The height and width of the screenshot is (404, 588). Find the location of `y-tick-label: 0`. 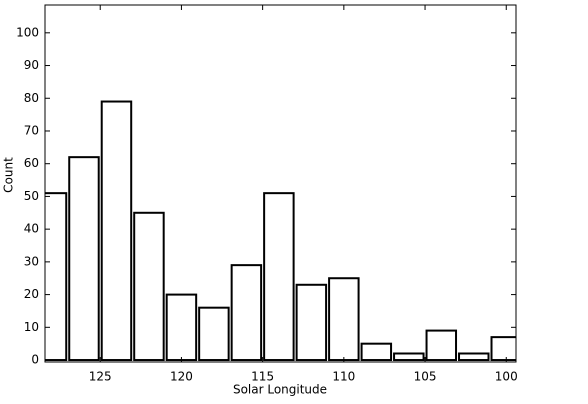

y-tick-label: 0 is located at coordinates (35, 360).